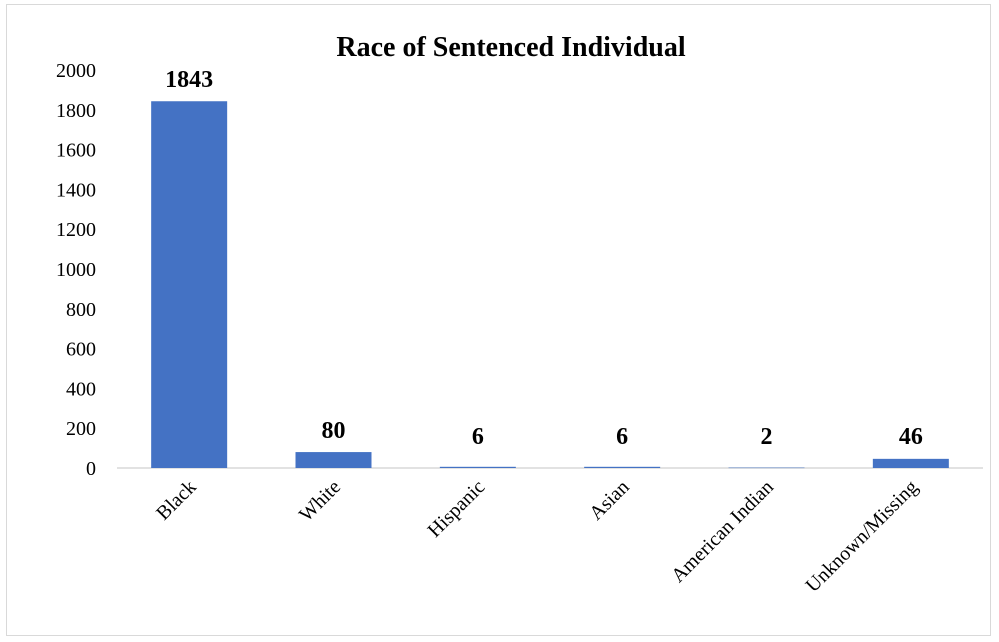  What do you see at coordinates (722, 531) in the screenshot?
I see `category-label: American Indian` at bounding box center [722, 531].